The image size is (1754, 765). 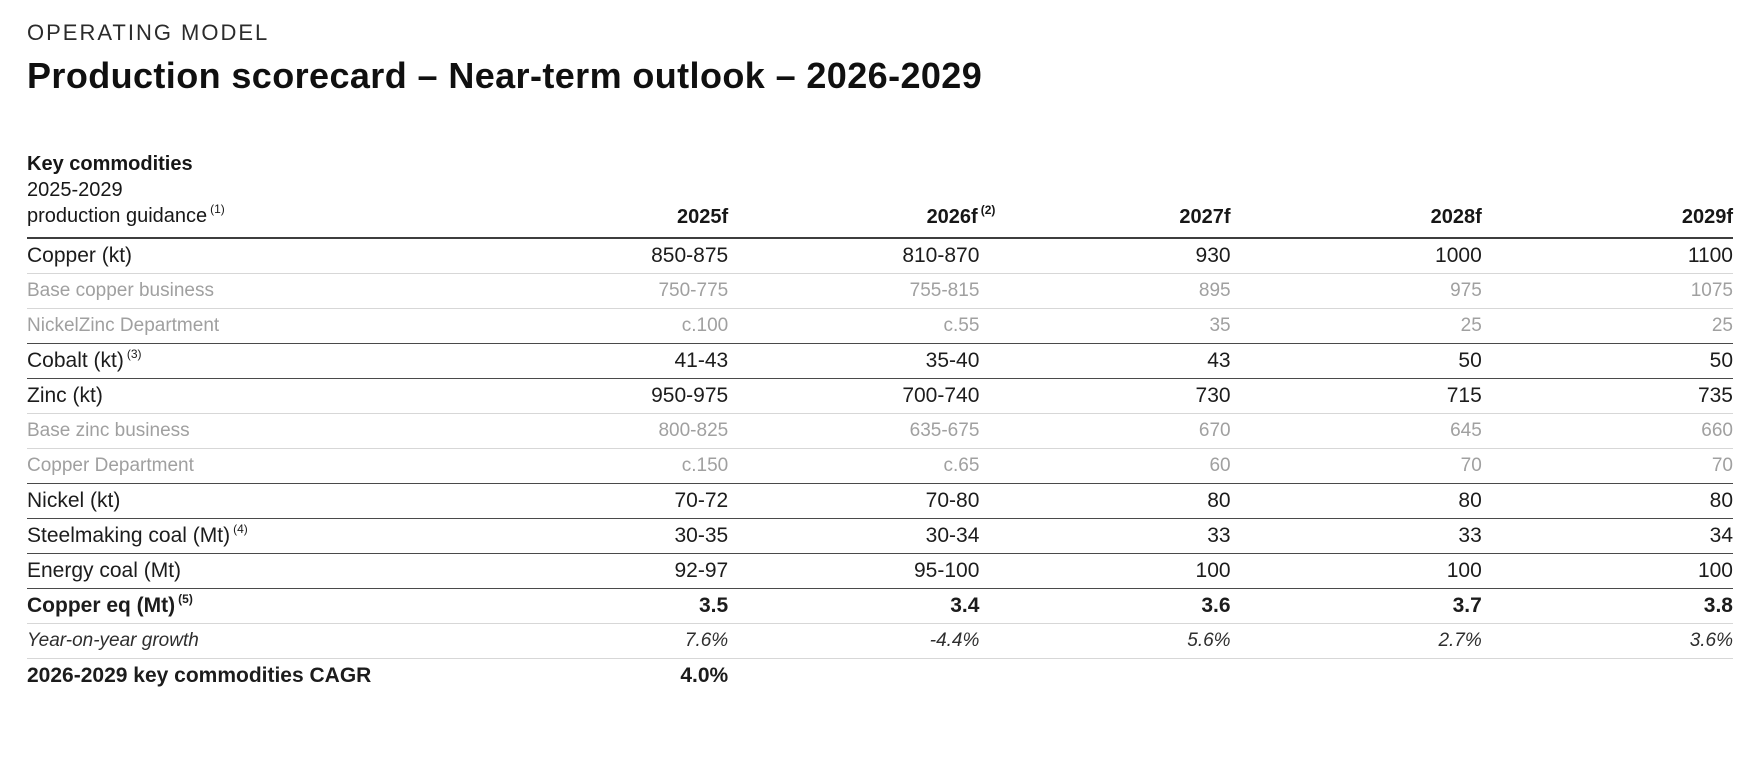 What do you see at coordinates (693, 430) in the screenshot?
I see `cell-value: 800-825` at bounding box center [693, 430].